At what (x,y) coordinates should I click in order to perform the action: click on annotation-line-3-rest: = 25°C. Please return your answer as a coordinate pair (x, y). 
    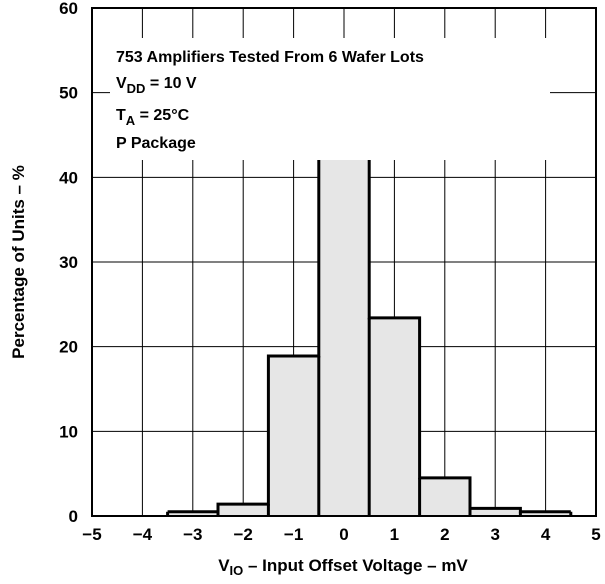
    Looking at the image, I should click on (162, 115).